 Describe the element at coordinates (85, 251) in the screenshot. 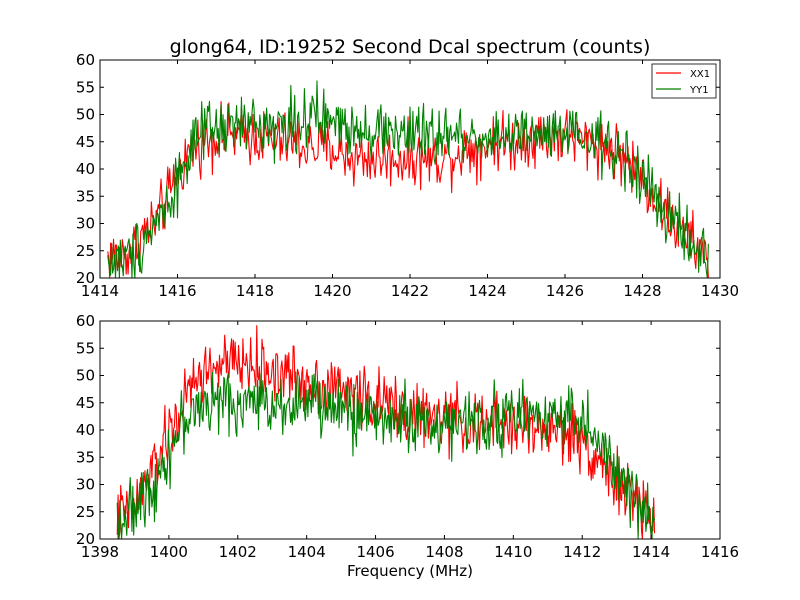

I see `top-ytick-label: 25` at that location.